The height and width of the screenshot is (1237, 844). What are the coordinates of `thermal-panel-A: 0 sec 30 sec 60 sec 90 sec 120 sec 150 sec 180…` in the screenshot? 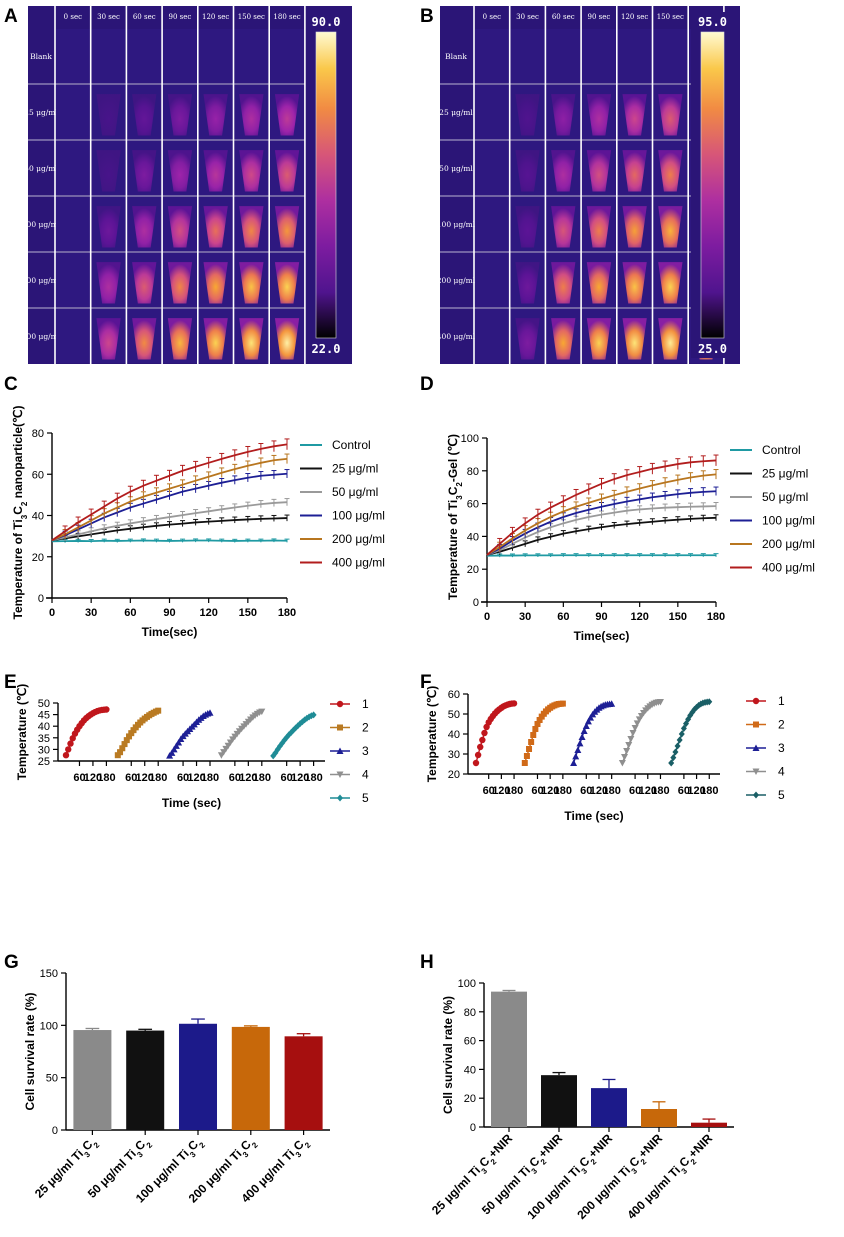 It's located at (187, 185).